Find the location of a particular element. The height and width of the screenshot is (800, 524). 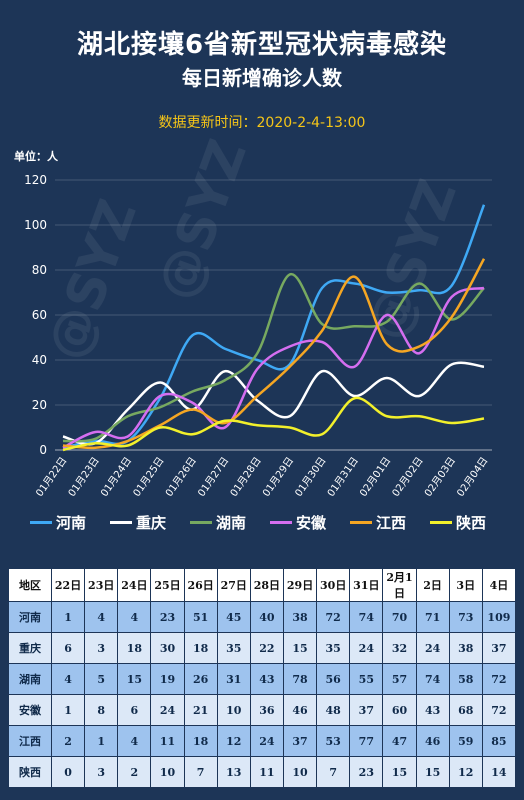

legend-label: 江西 is located at coordinates (391, 523).